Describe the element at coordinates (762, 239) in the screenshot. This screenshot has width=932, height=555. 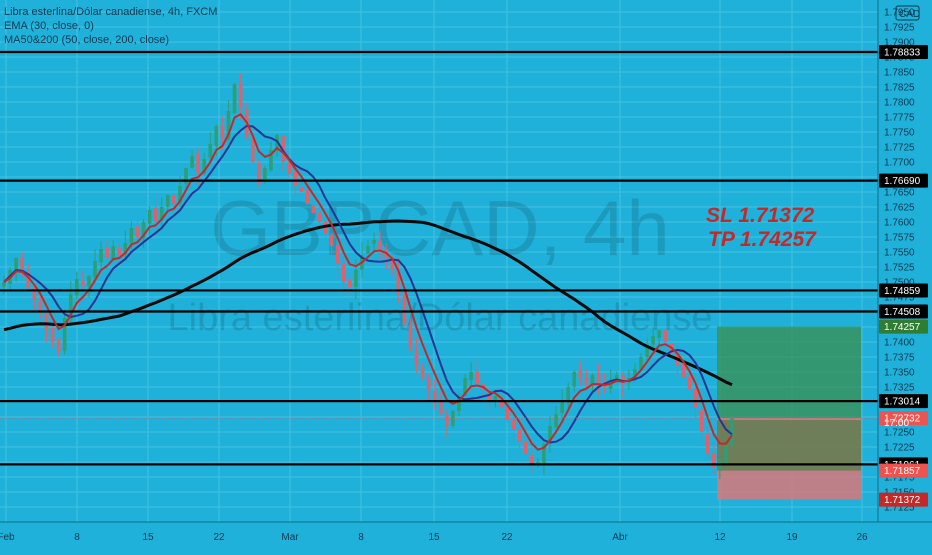
I see `take-profit-annotation: TP 1.74257` at that location.